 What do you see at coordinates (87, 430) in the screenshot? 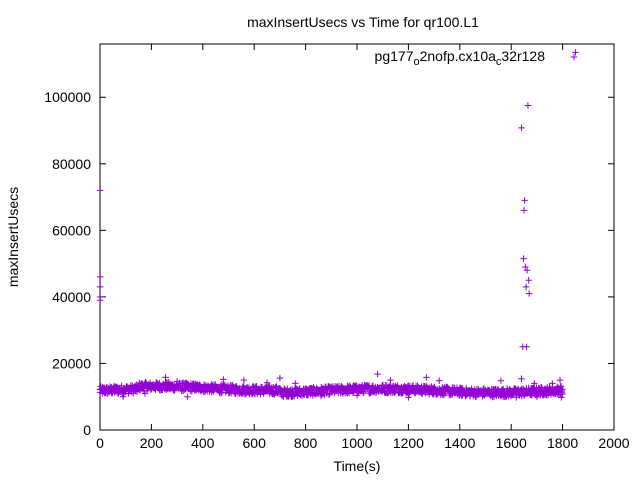
I see `y-tick-label: 0` at bounding box center [87, 430].